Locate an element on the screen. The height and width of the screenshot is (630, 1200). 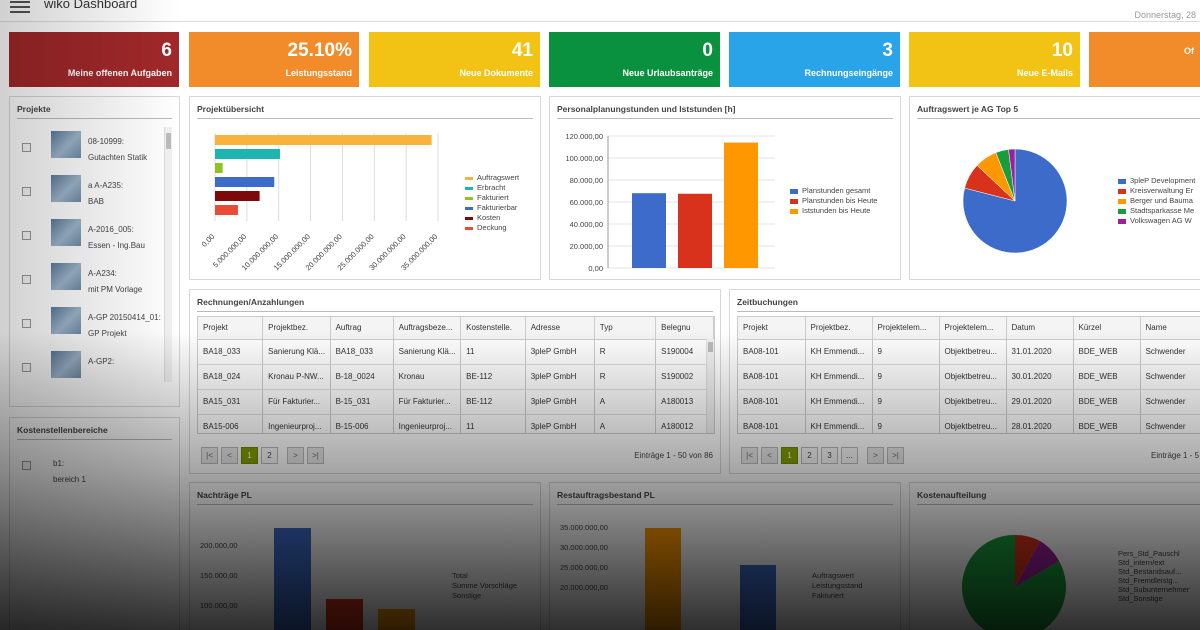
column-header: Auftrag is located at coordinates (362, 328).